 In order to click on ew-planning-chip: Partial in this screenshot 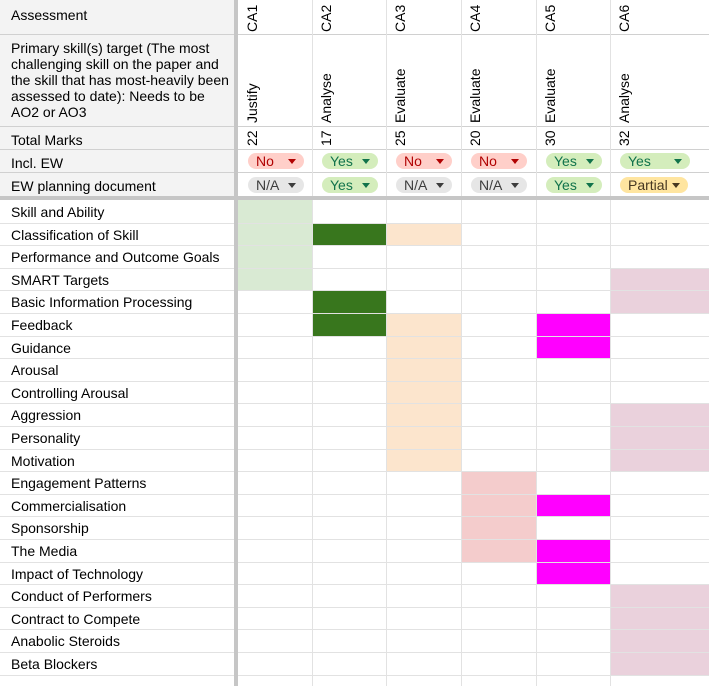, I will do `click(654, 185)`.